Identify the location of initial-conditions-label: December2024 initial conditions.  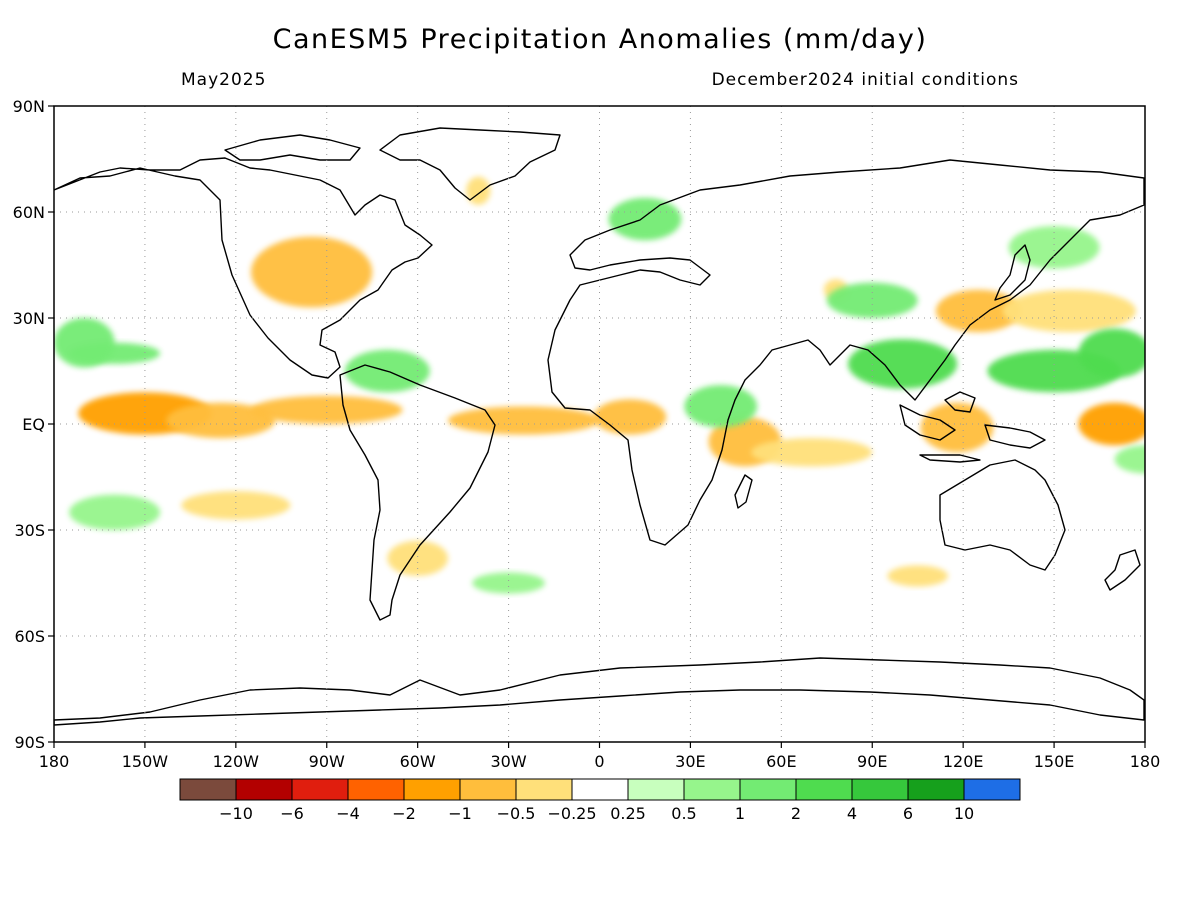
(865, 80).